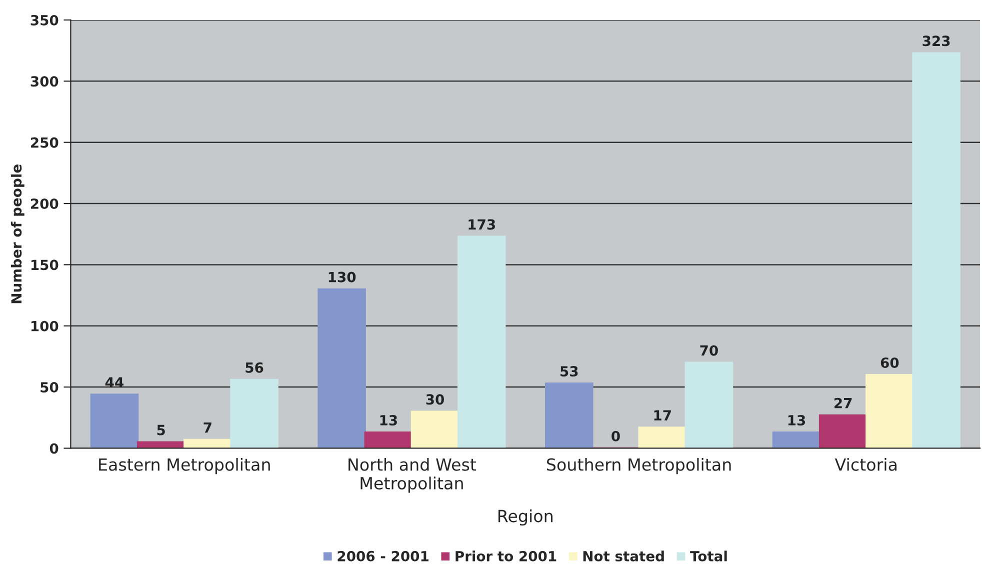 The image size is (982, 571). What do you see at coordinates (161, 430) in the screenshot?
I see `data-label: 5` at bounding box center [161, 430].